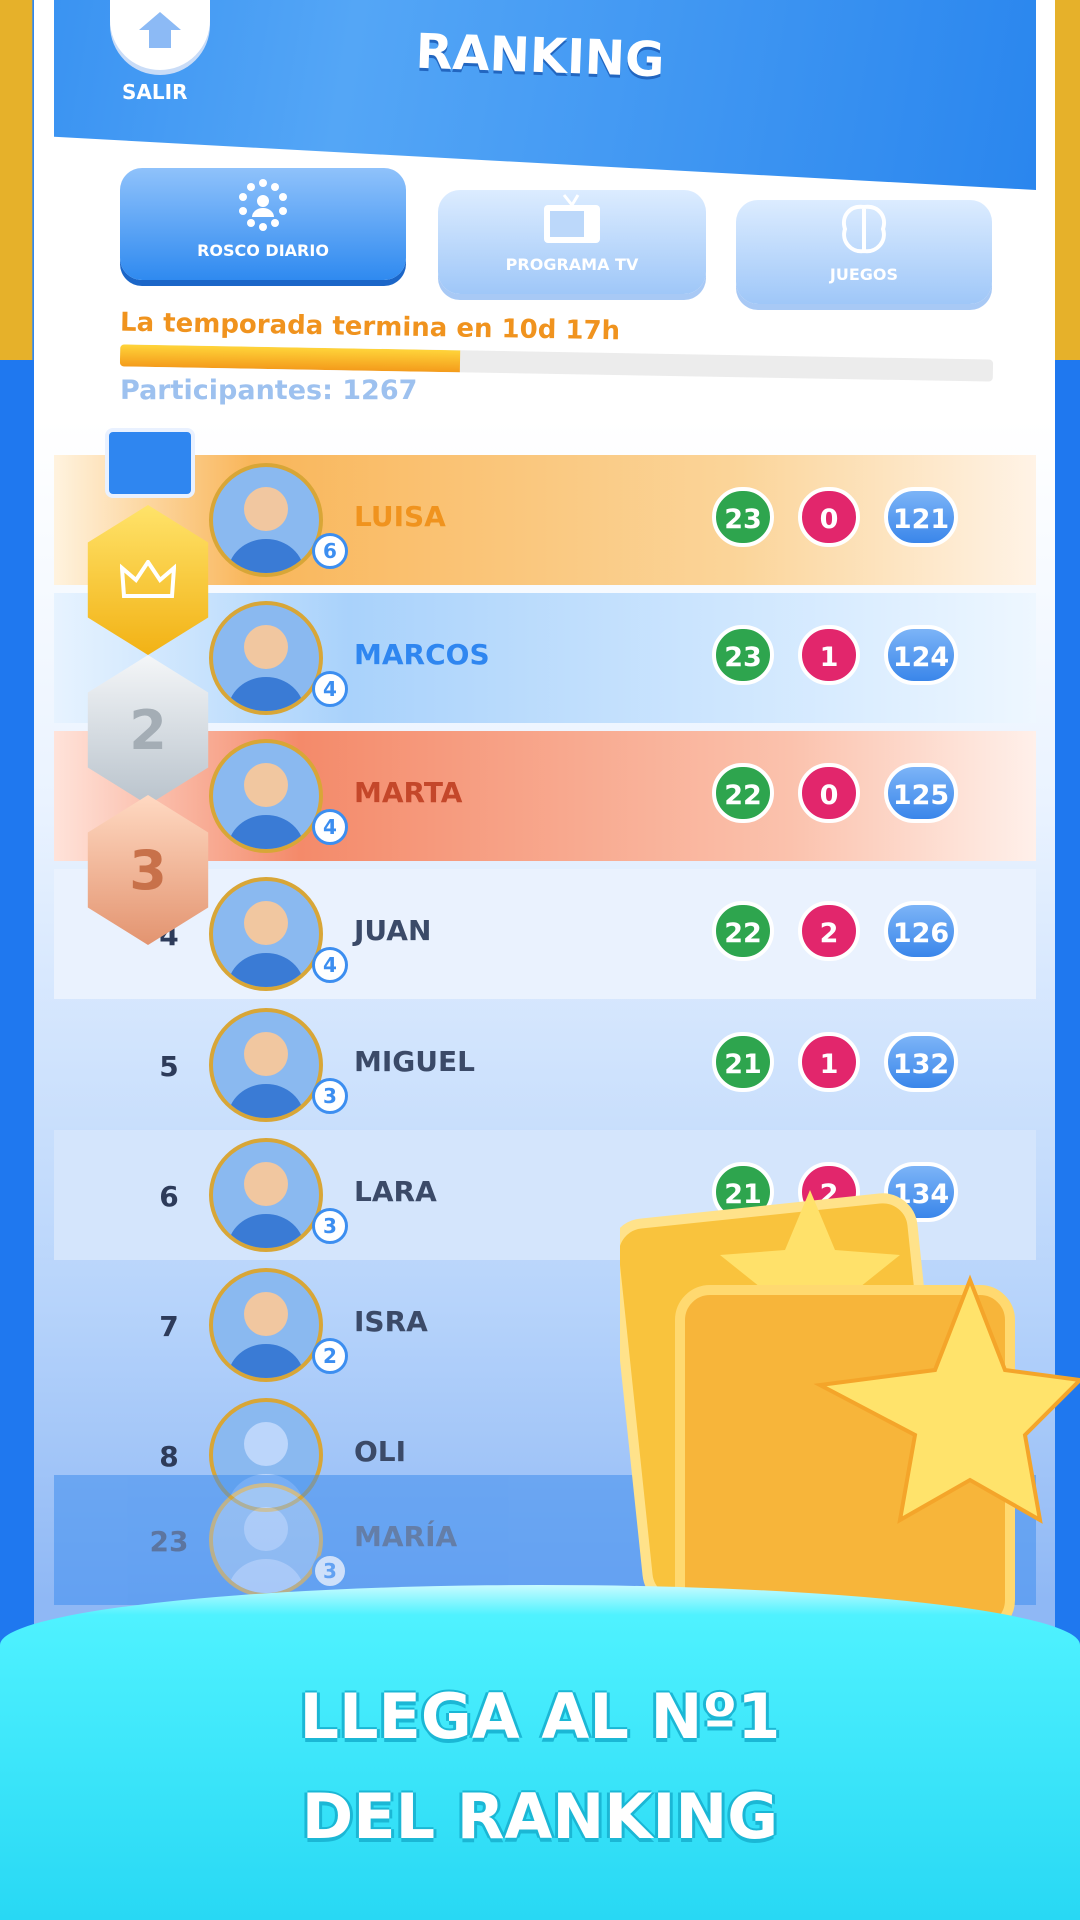  Describe the element at coordinates (422, 654) in the screenshot. I see `player-name: MARCOS` at that location.